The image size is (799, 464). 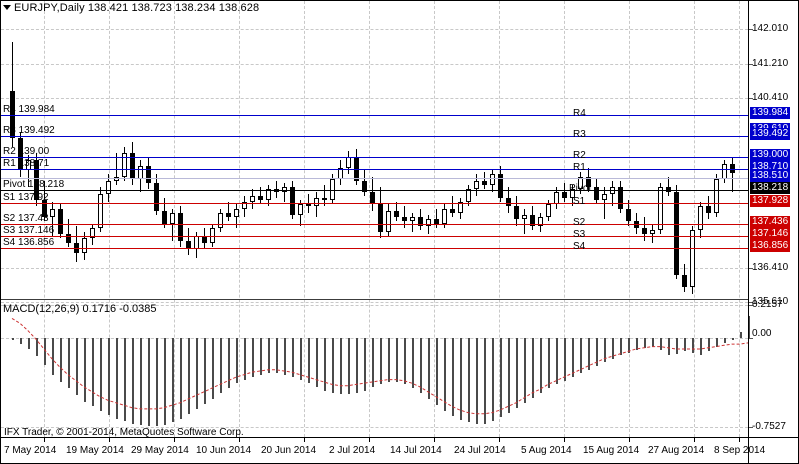 I want to click on pivot-line-r1, so click(x=374, y=169).